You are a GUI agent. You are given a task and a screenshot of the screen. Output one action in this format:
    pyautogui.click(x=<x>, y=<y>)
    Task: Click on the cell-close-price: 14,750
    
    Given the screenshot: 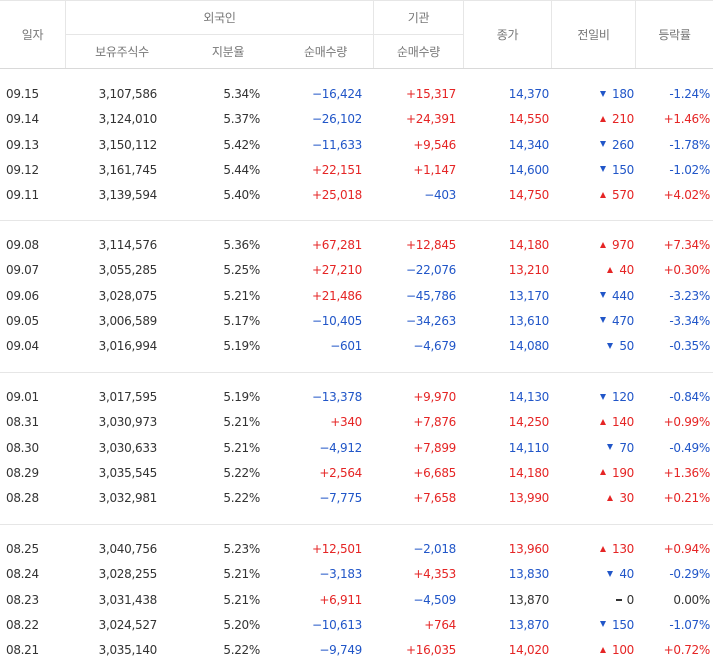 What is the action you would take?
    pyautogui.click(x=529, y=195)
    